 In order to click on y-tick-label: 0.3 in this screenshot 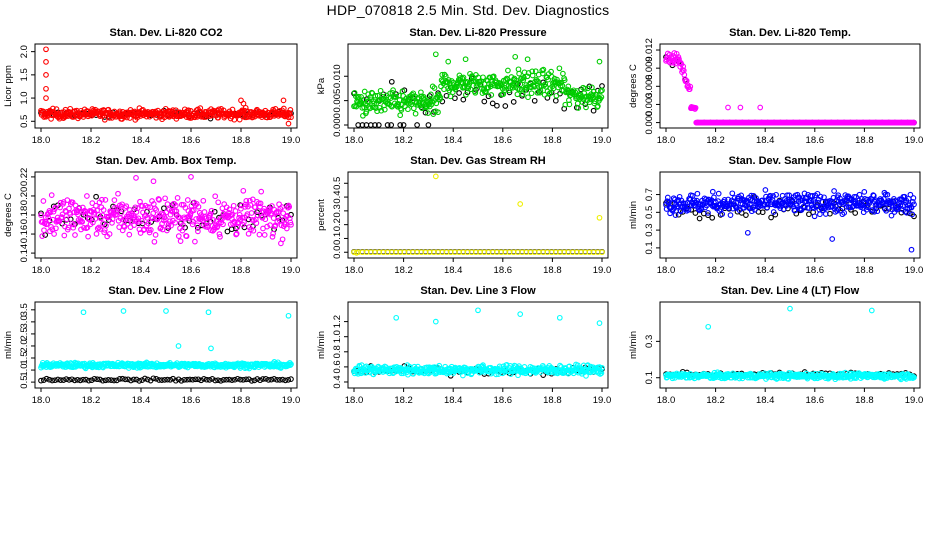, I will do `click(649, 341)`.